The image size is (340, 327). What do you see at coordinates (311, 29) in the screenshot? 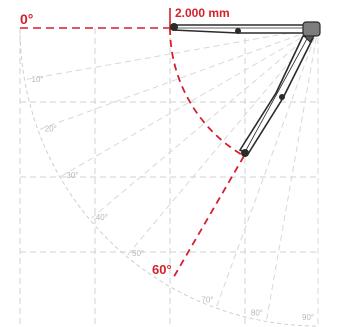
I see `wall-mount-body` at bounding box center [311, 29].